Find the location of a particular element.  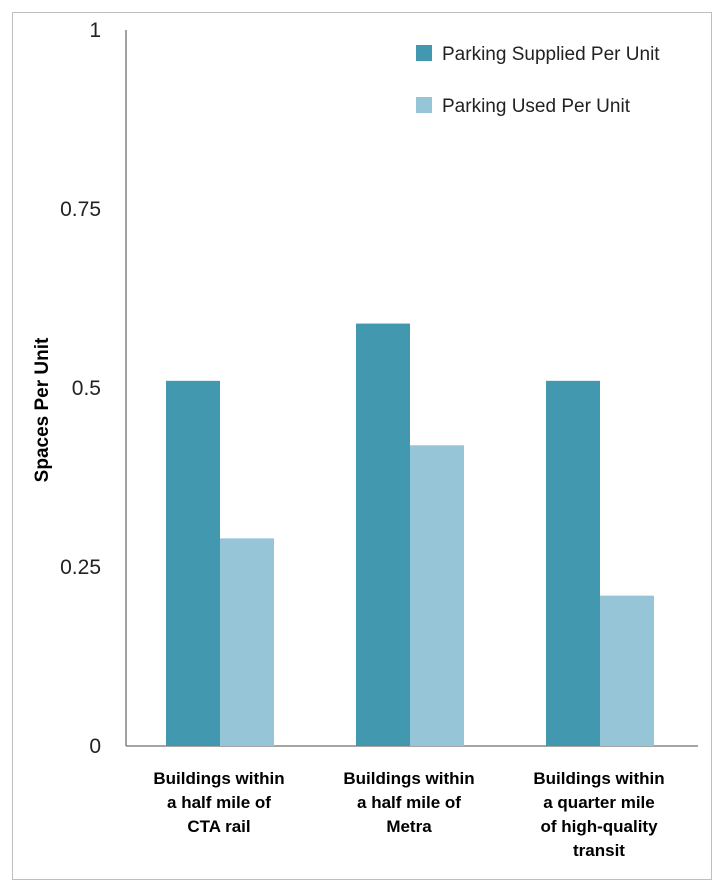

legend-label-2: Parking Used Per Unit is located at coordinates (536, 106).